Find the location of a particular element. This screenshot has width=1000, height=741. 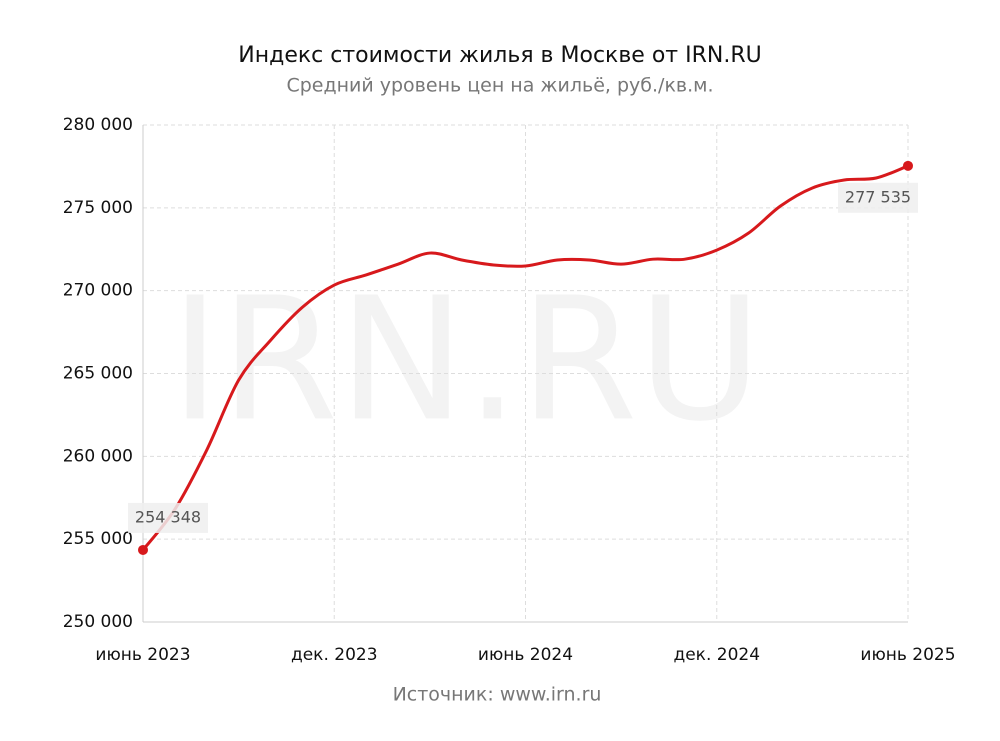

value-label: 277 535 is located at coordinates (878, 196).